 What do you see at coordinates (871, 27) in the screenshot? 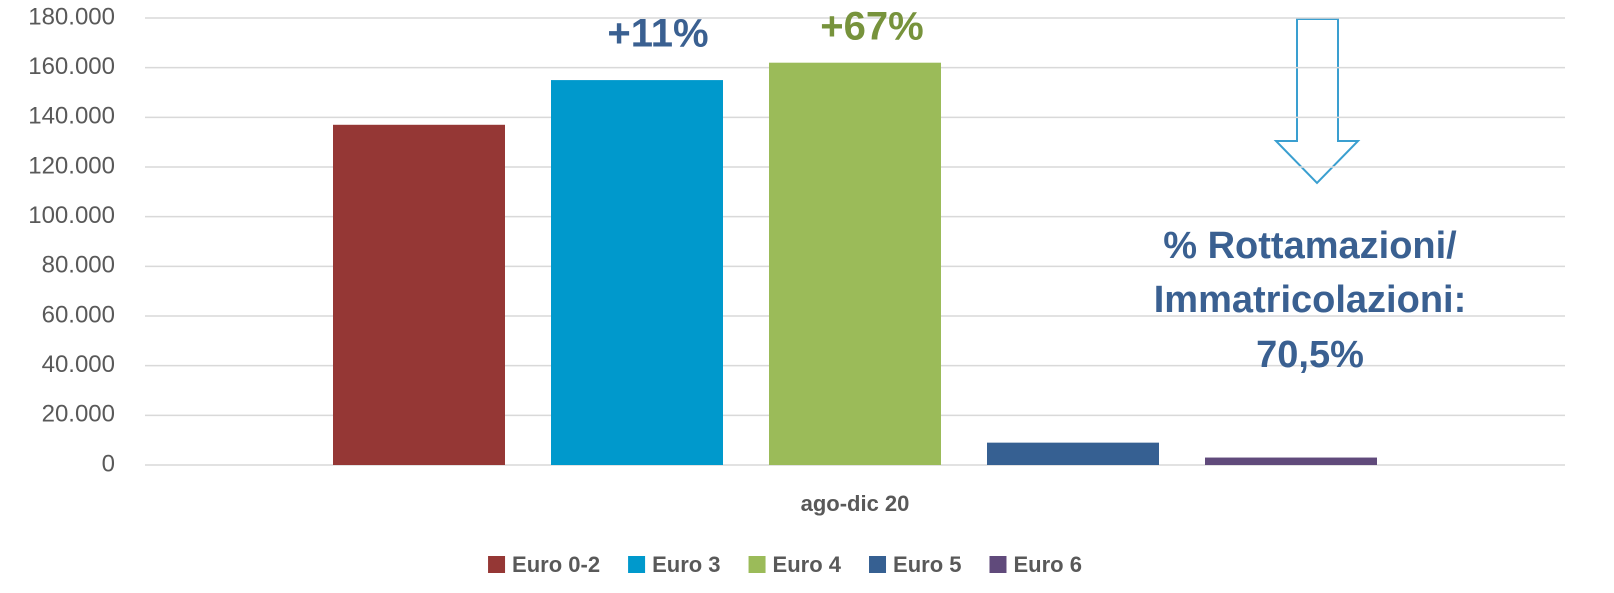
I see `annotation: +67%` at bounding box center [871, 27].